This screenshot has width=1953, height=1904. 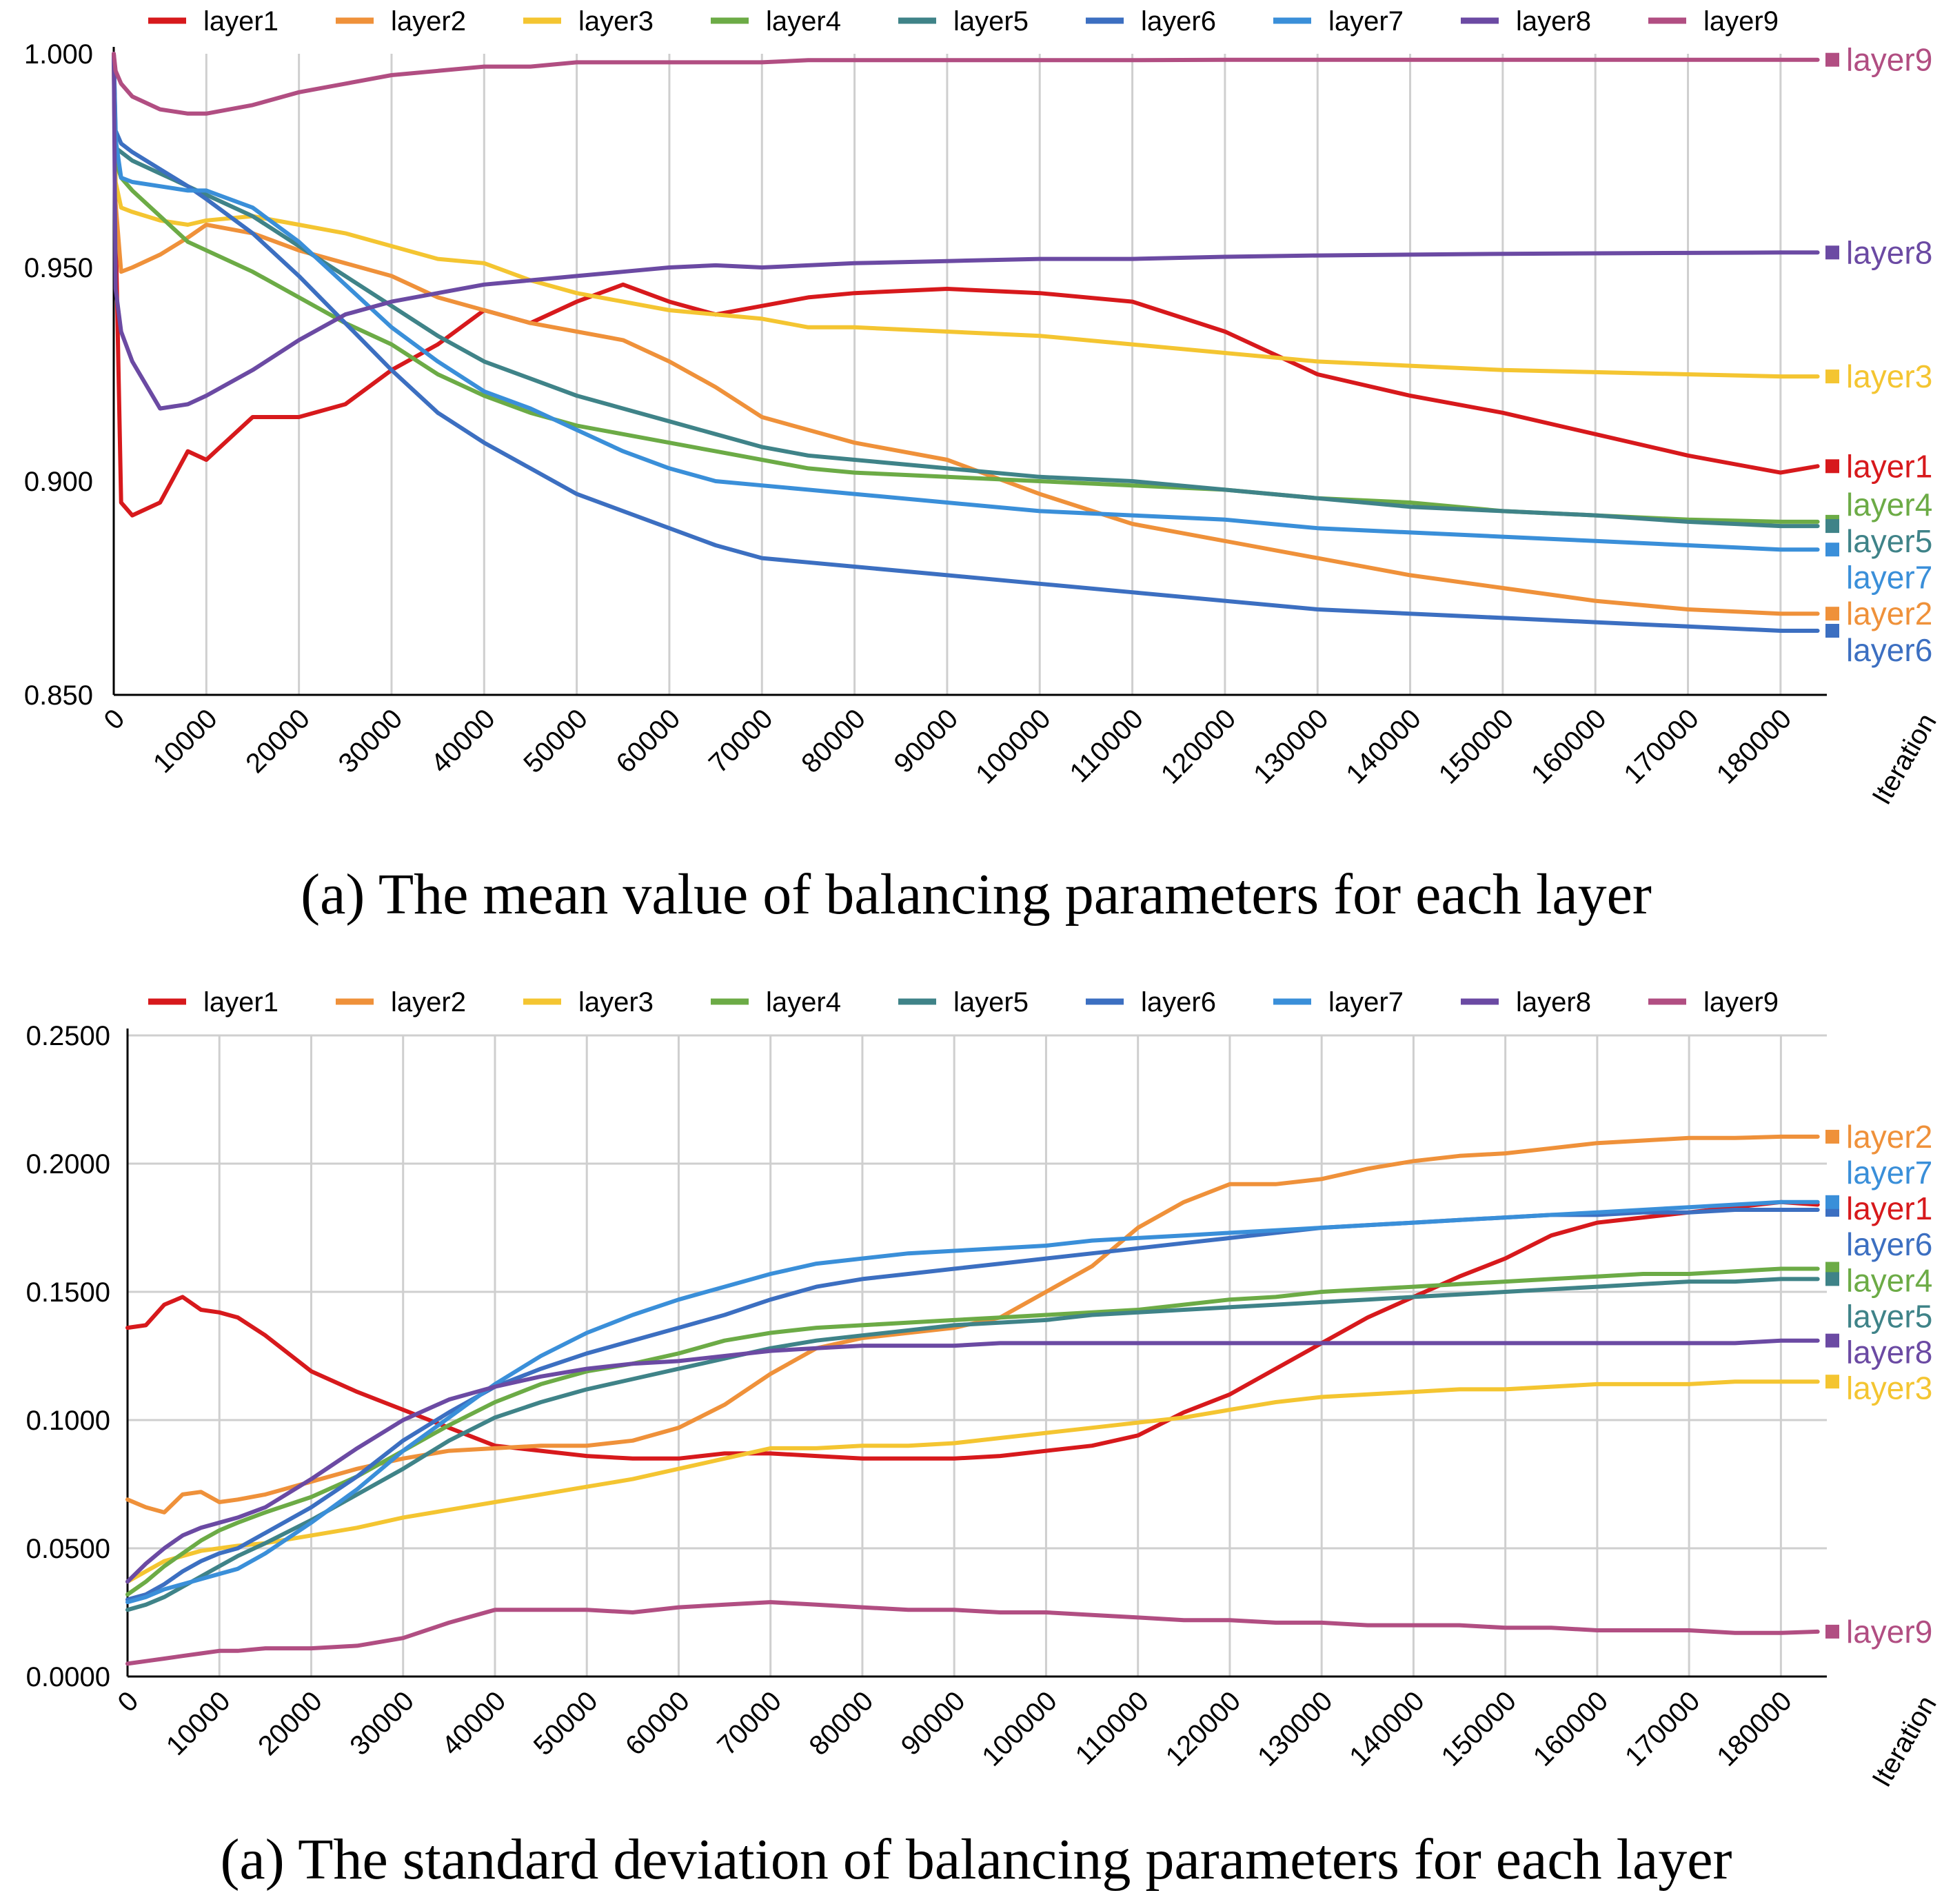 What do you see at coordinates (616, 1002) in the screenshot?
I see `std-legend-label-layer3: layer3` at bounding box center [616, 1002].